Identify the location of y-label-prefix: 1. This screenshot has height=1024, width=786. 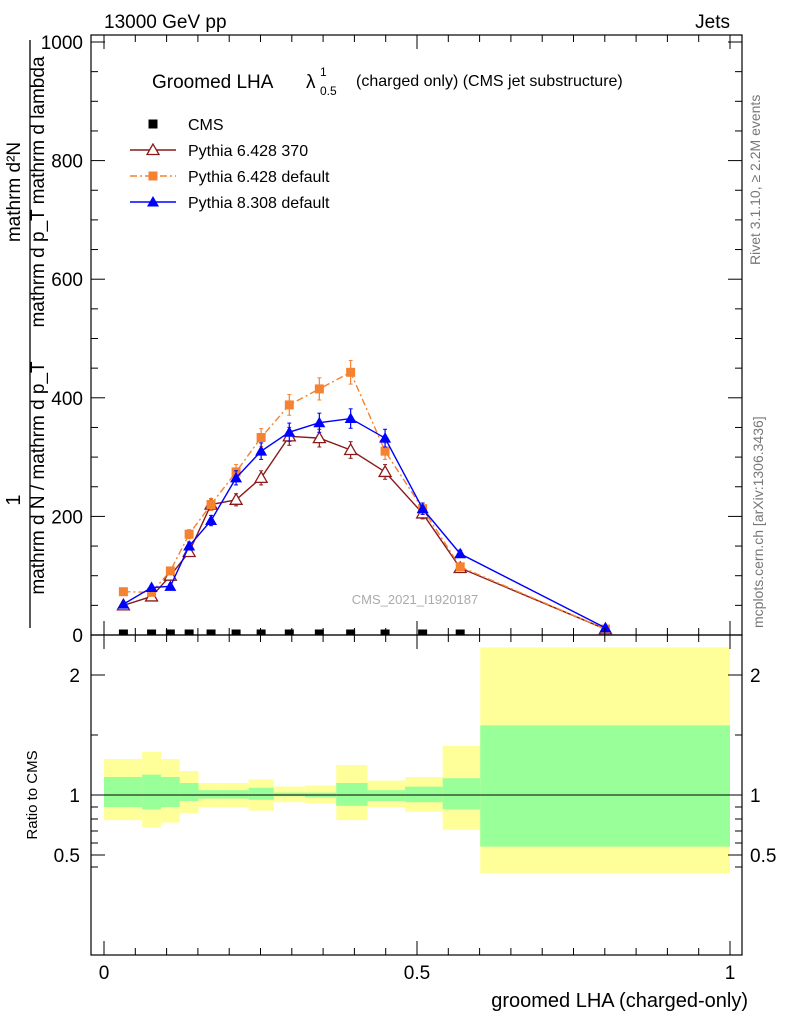
(14, 499).